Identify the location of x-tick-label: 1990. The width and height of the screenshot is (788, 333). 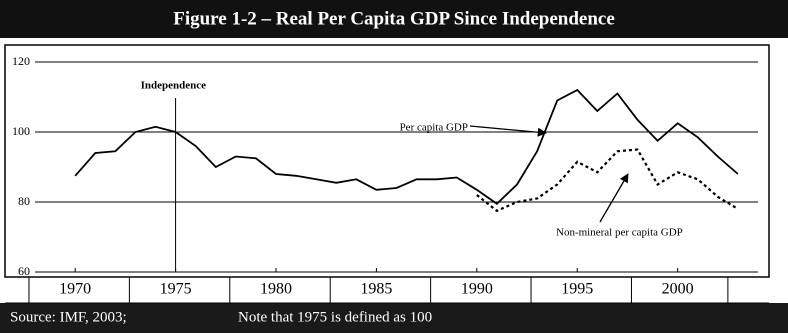
(477, 289).